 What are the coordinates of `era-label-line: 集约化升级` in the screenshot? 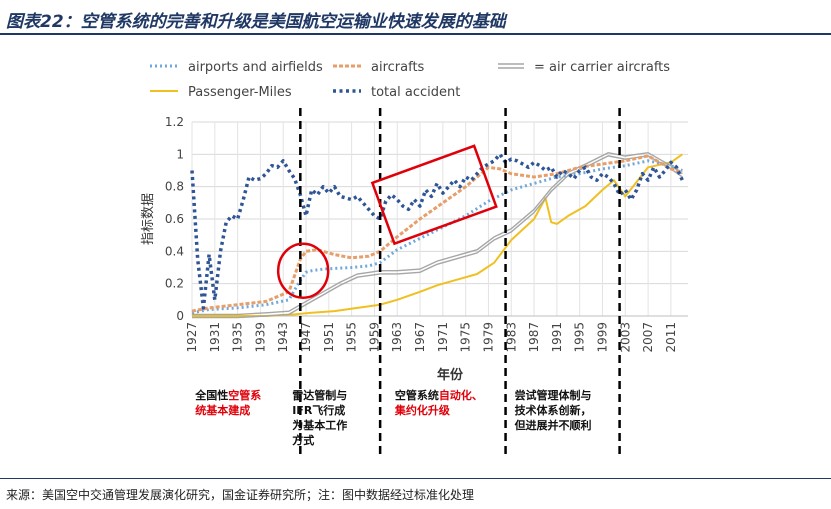 It's located at (439, 410).